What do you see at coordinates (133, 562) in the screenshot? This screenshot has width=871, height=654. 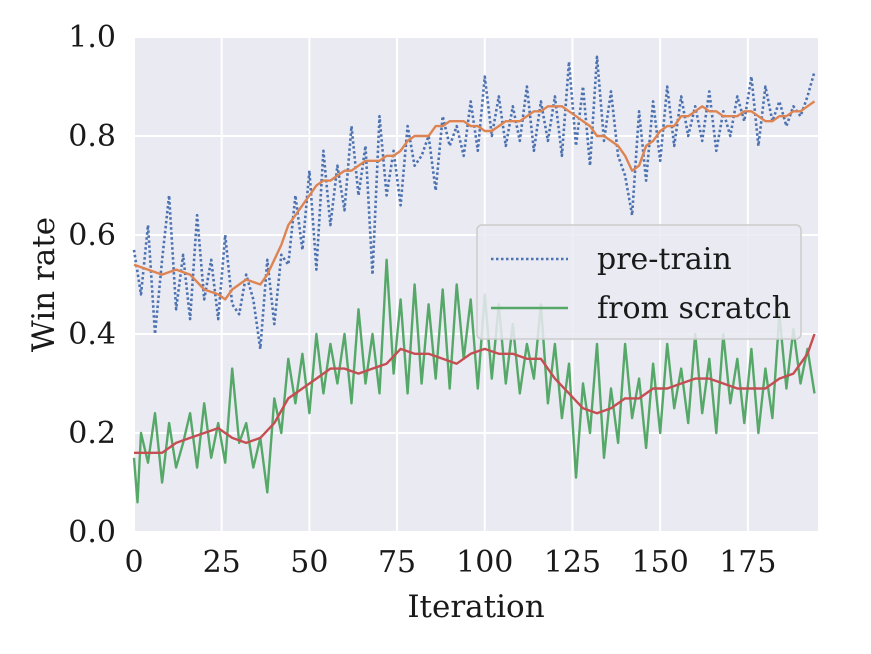 I see `x-tick-label: 0` at bounding box center [133, 562].